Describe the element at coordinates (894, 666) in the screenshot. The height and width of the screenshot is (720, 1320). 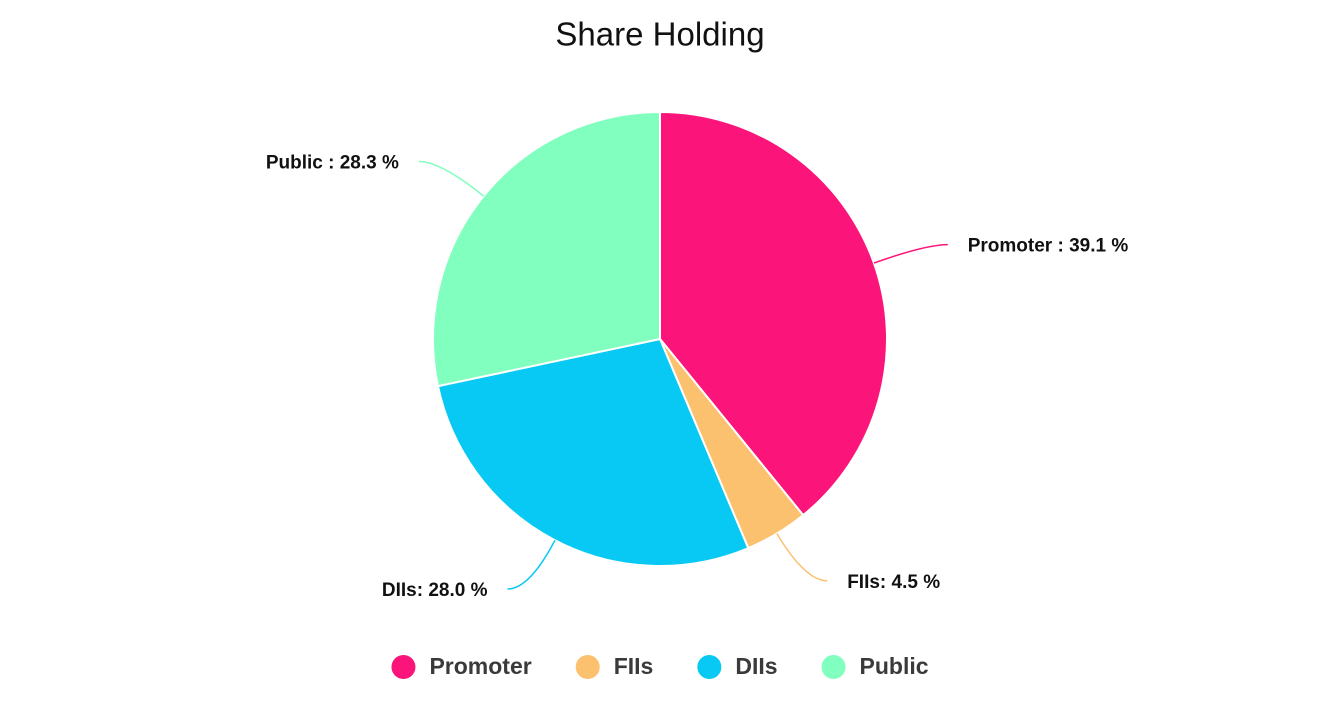
I see `legend-label: Public` at that location.